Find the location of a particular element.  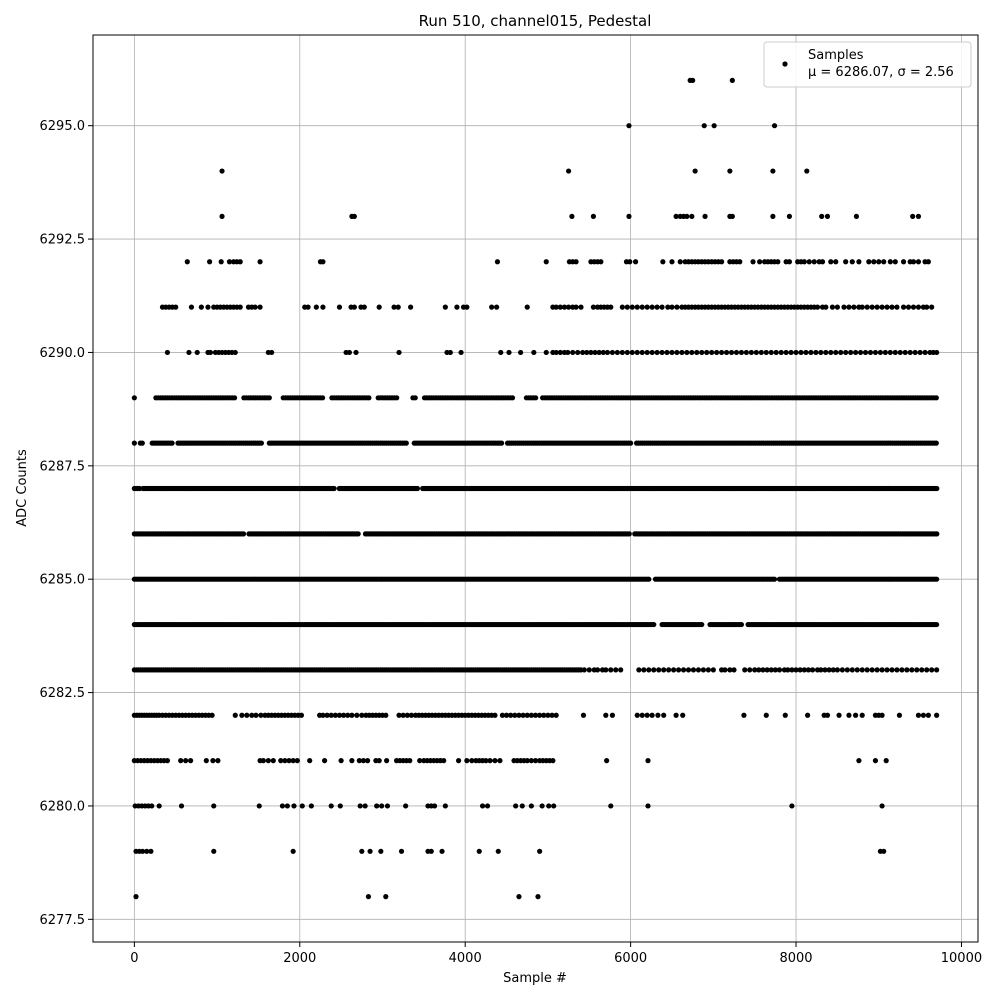

x-tick-label: 4000 is located at coordinates (465, 958).